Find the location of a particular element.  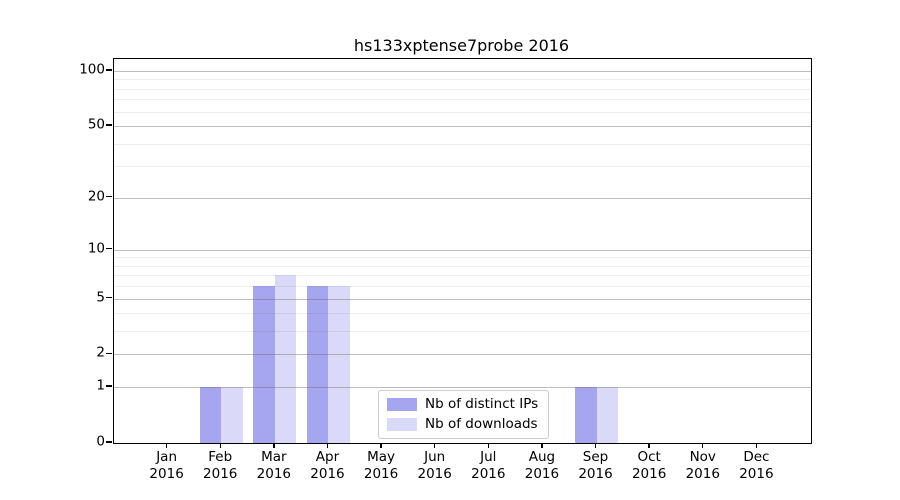

x-tick-mark-oct is located at coordinates (649, 445).